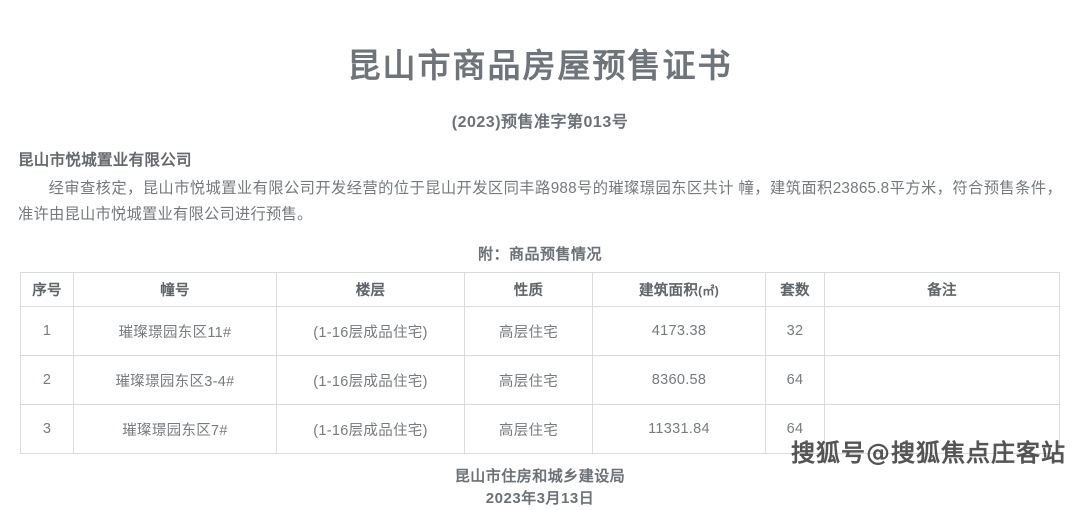  Describe the element at coordinates (175, 380) in the screenshot. I see `cell-building: 璀璨璟园东区3-4#` at that location.